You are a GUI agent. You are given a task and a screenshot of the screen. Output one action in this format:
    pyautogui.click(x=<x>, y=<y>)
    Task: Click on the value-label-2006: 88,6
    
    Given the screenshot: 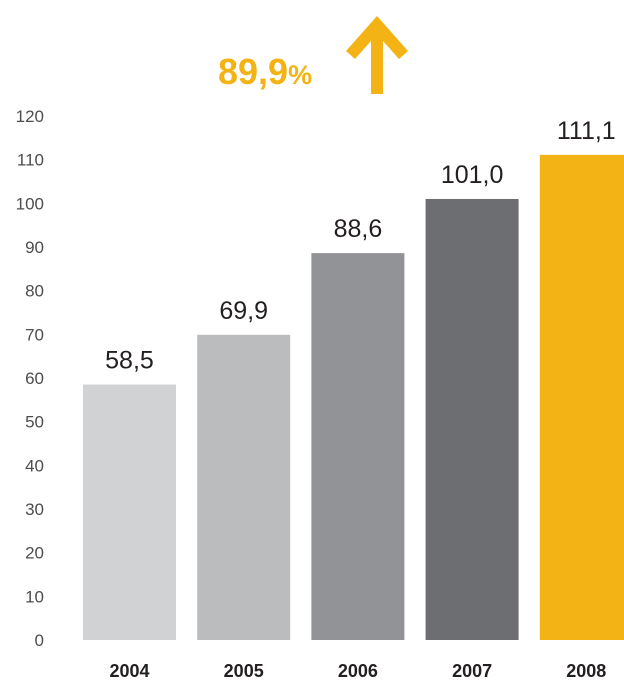 What is the action you would take?
    pyautogui.click(x=358, y=229)
    